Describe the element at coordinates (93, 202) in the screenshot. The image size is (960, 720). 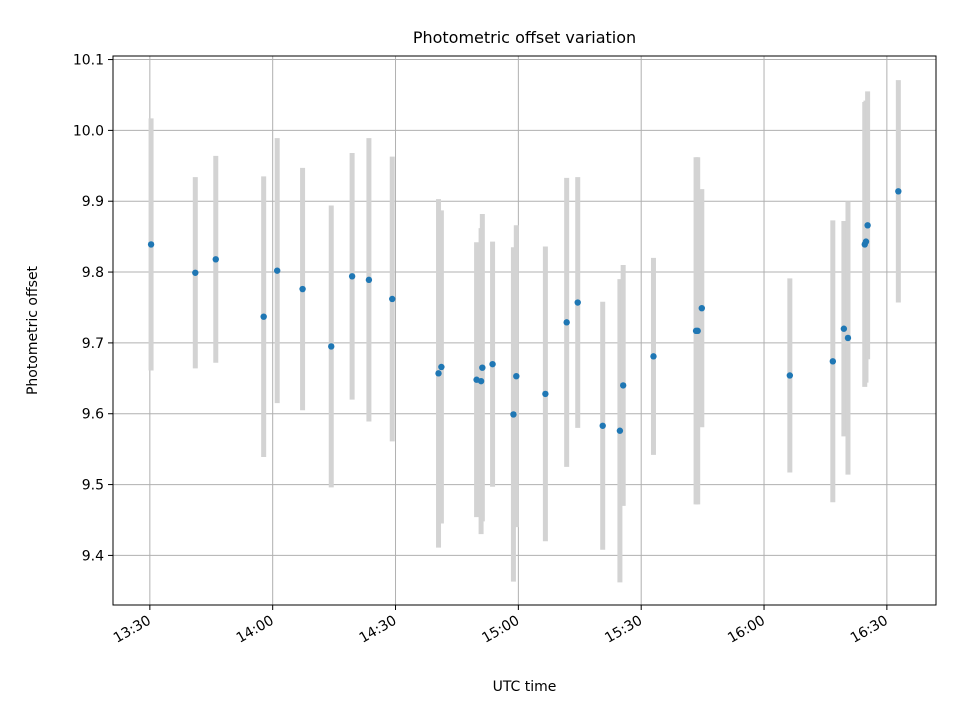
I see `y-tick-label: 9.9` at that location.